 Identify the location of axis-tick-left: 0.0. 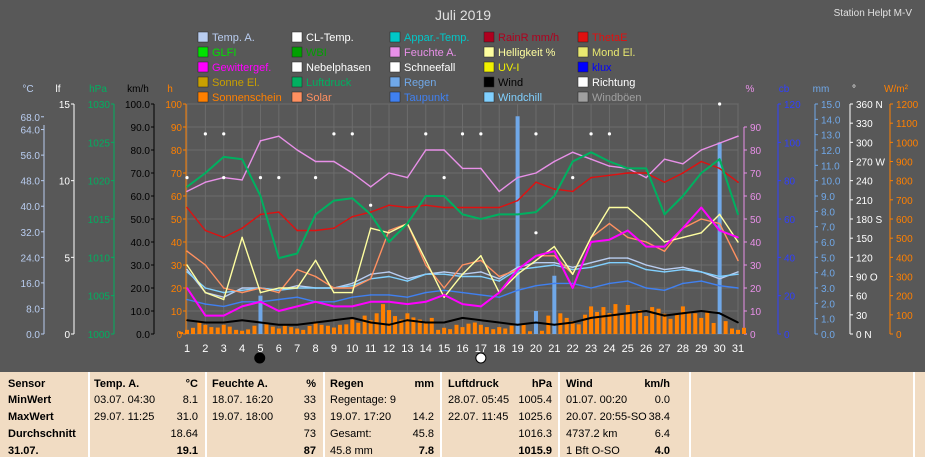
(143, 335).